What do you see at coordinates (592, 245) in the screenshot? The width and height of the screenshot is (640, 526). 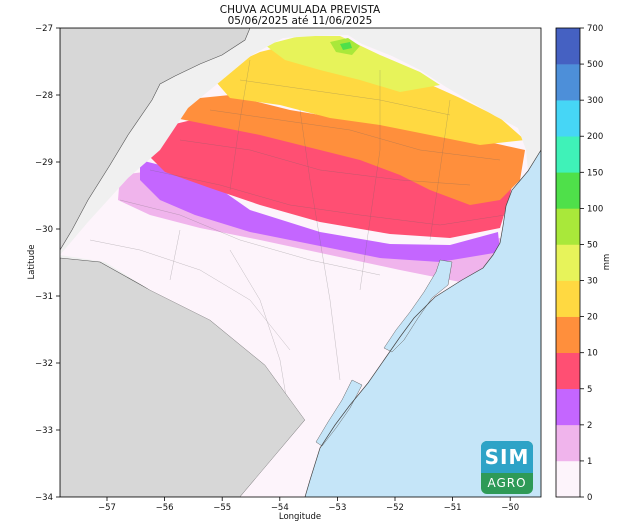 I see `colorbar-label: 50` at bounding box center [592, 245].